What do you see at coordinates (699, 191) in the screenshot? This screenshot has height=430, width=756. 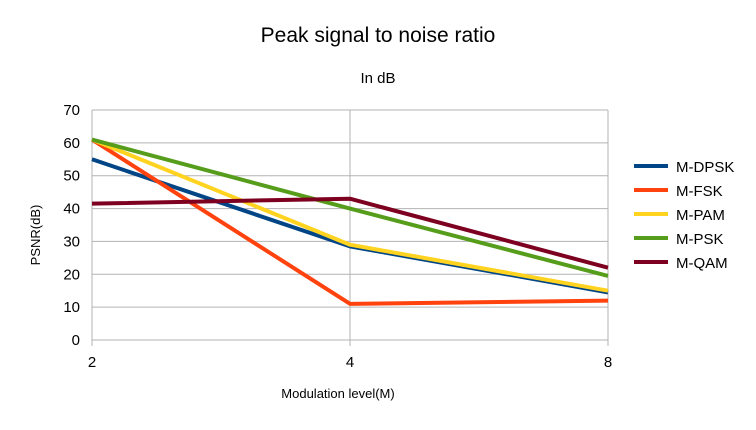 I see `legend-label: M-FSK` at bounding box center [699, 191].